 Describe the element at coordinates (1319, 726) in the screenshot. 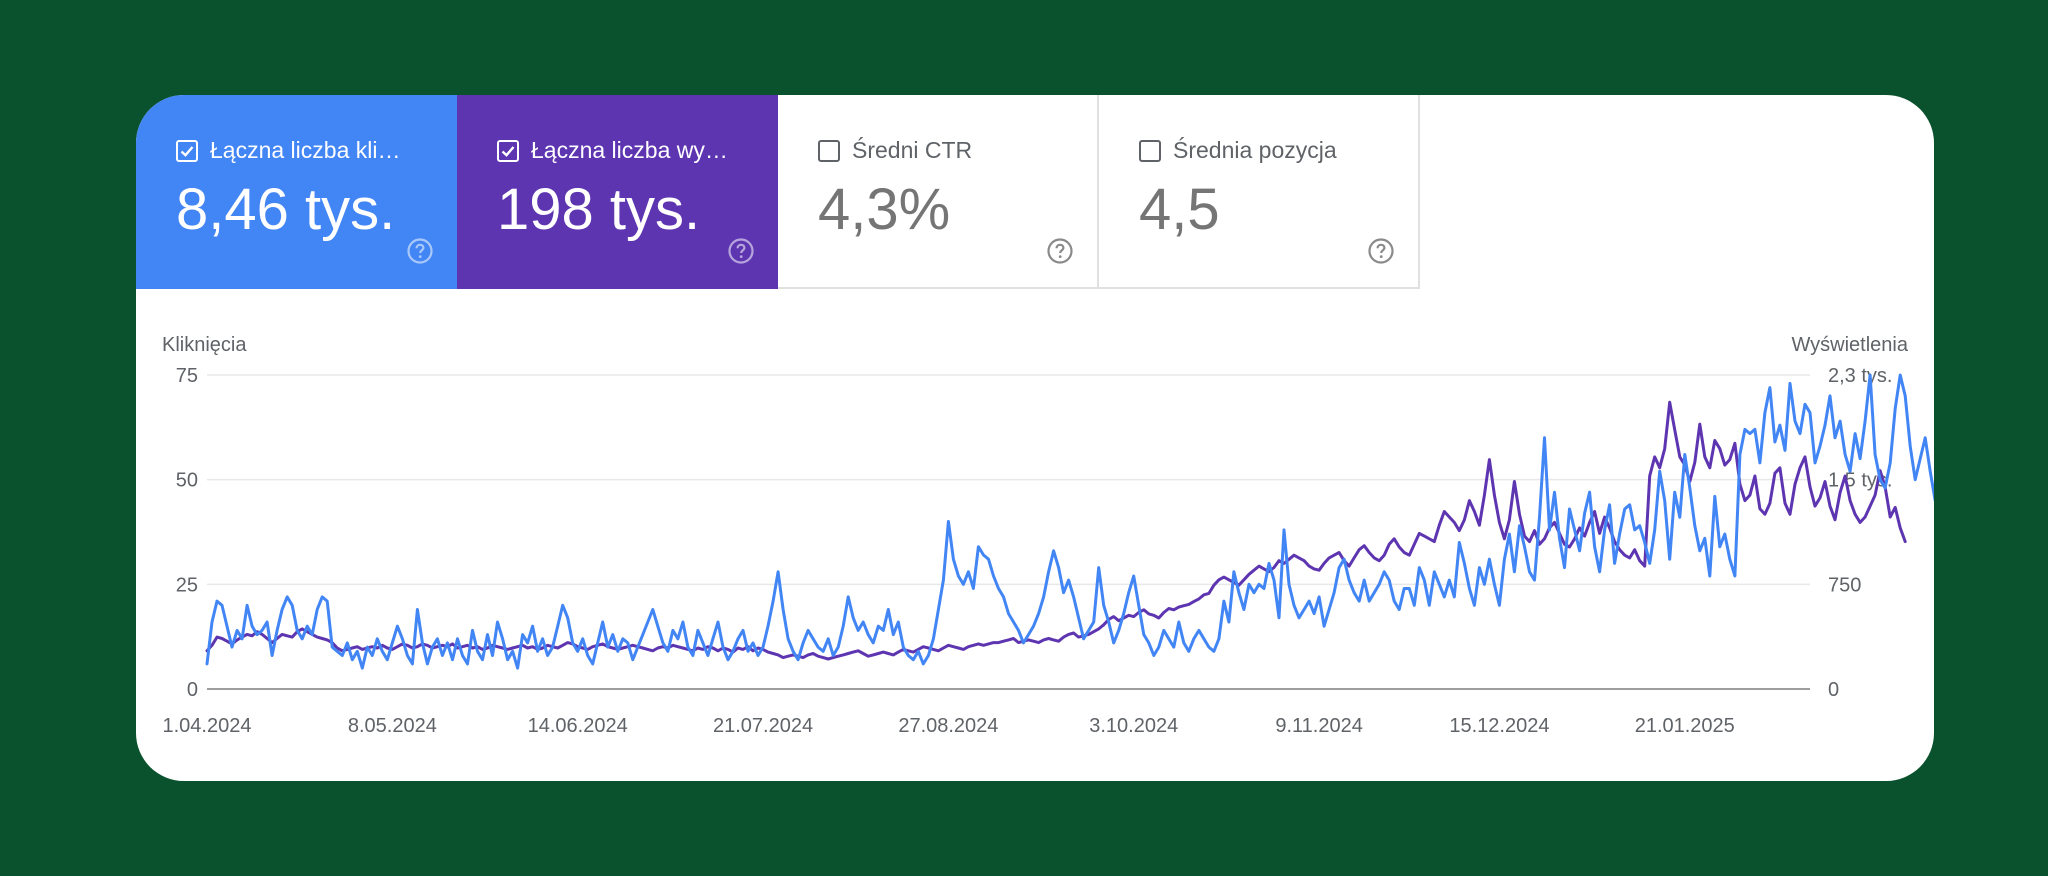

I see `x-tick-label: 9.11.2024` at that location.